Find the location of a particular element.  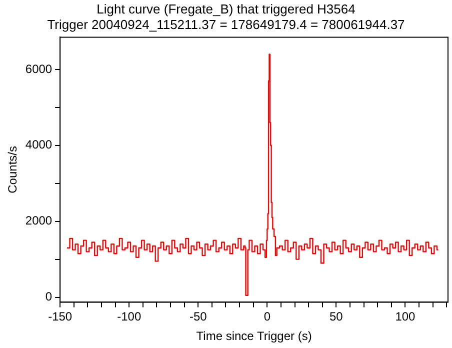

chart-subtitle: Trigger 20040924_115211.37 = 178649179.4 = 780061944.37 is located at coordinates (226, 24).